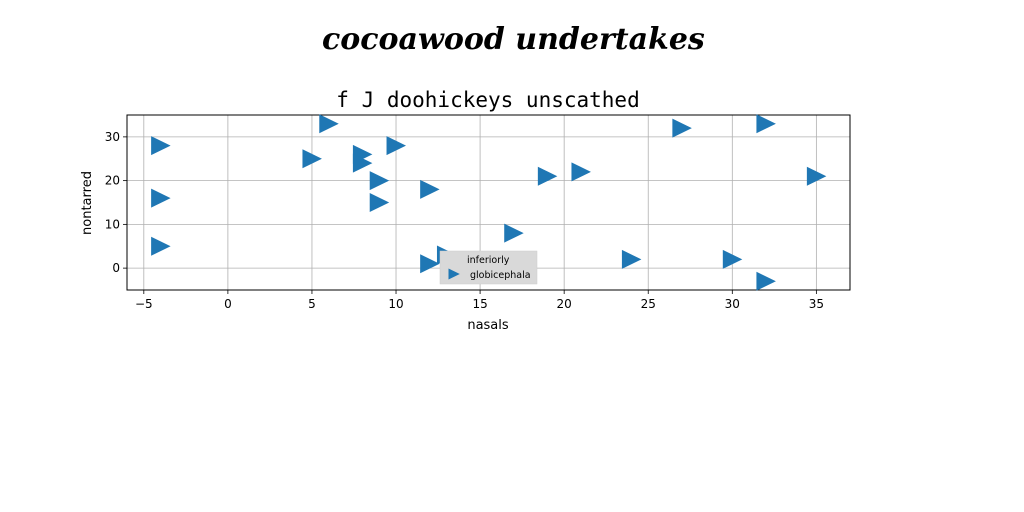  Describe the element at coordinates (87, 203) in the screenshot. I see `y-axis-label: nontarred` at that location.